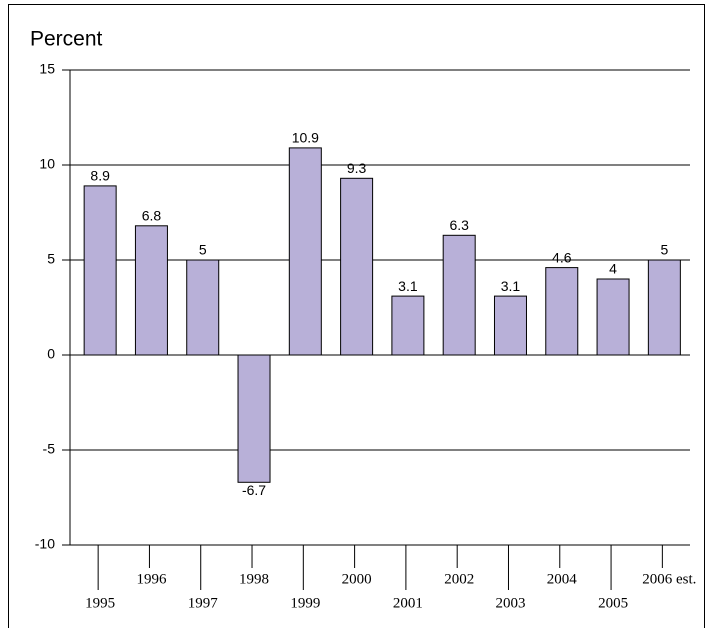 The height and width of the screenshot is (628, 707). Describe the element at coordinates (254, 490) in the screenshot. I see `value-label: -6.7` at that location.